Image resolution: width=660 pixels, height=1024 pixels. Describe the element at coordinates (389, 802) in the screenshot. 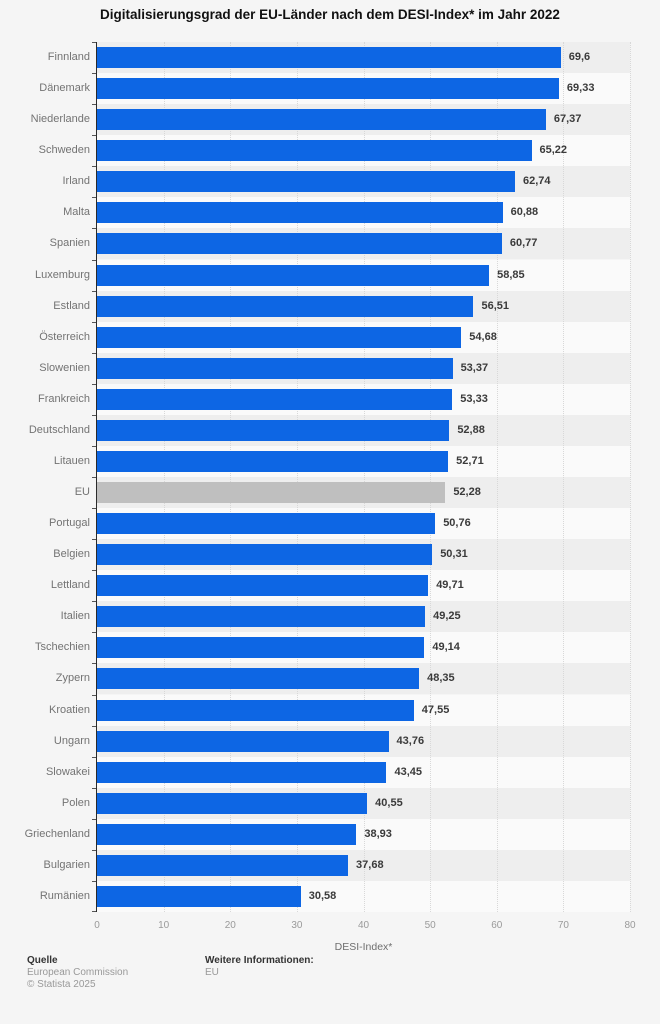

I see `value-label: 40,55` at that location.